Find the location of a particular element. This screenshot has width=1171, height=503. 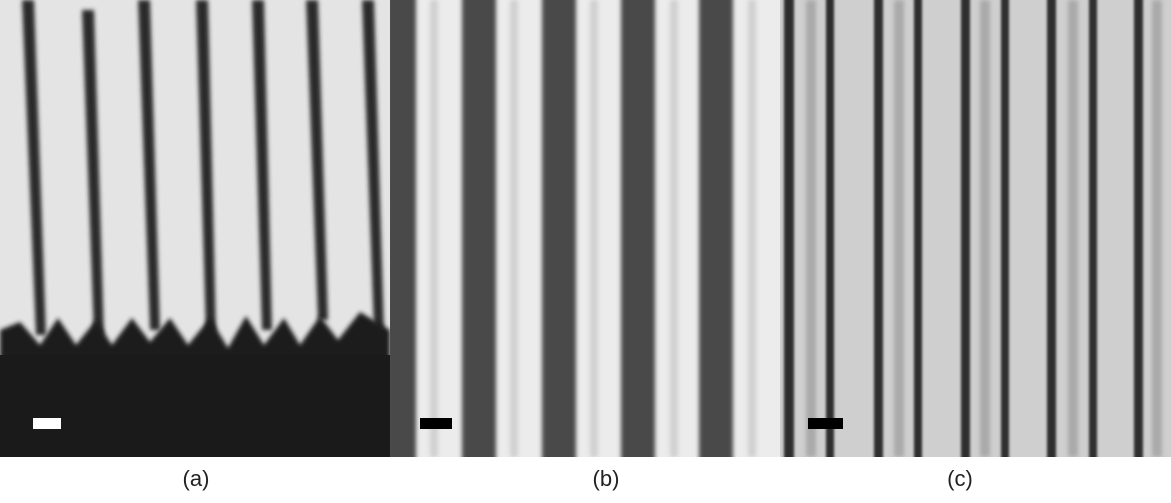

panel-label: (c) is located at coordinates (960, 478).